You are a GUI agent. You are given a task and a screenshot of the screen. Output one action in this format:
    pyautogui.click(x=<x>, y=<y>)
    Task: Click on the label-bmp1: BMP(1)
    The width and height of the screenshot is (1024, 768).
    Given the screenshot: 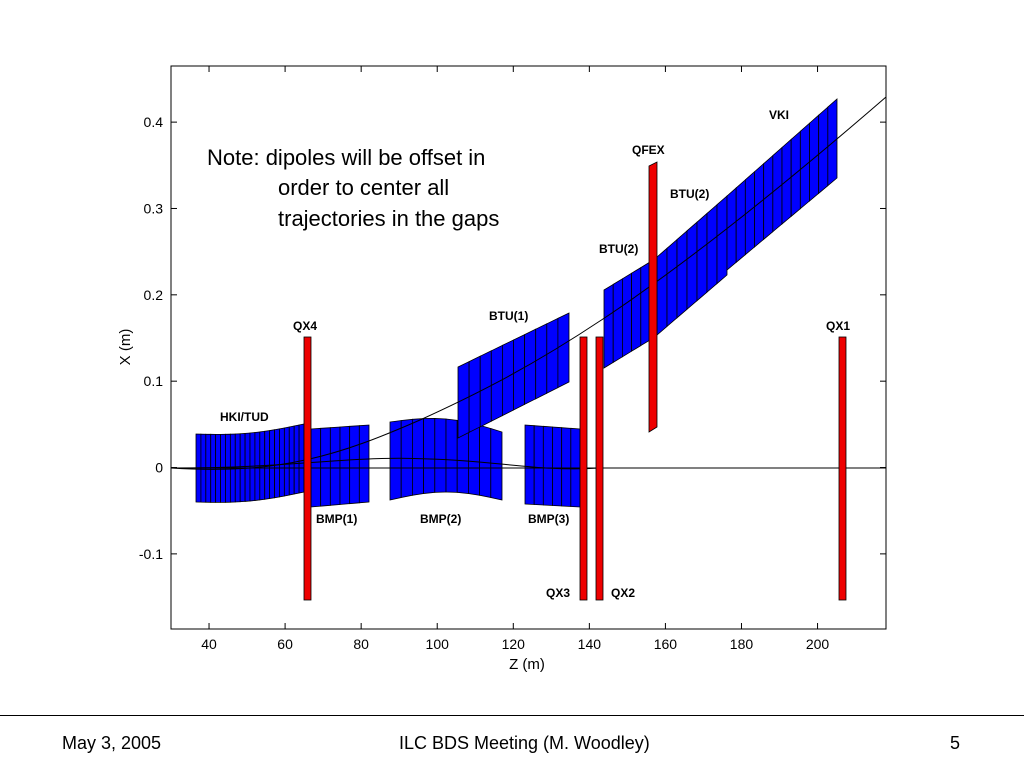 What is the action you would take?
    pyautogui.click(x=336, y=519)
    